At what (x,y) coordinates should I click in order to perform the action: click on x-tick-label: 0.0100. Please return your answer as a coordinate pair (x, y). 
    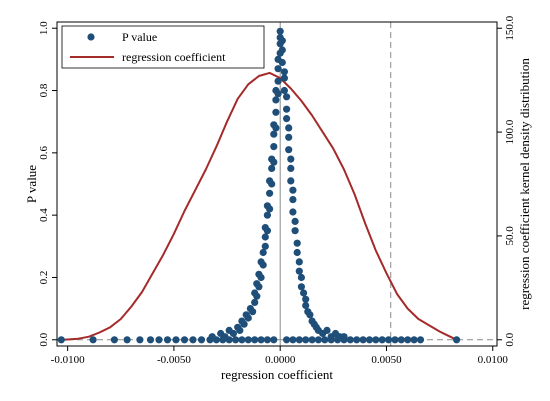
    Looking at the image, I should click on (493, 360).